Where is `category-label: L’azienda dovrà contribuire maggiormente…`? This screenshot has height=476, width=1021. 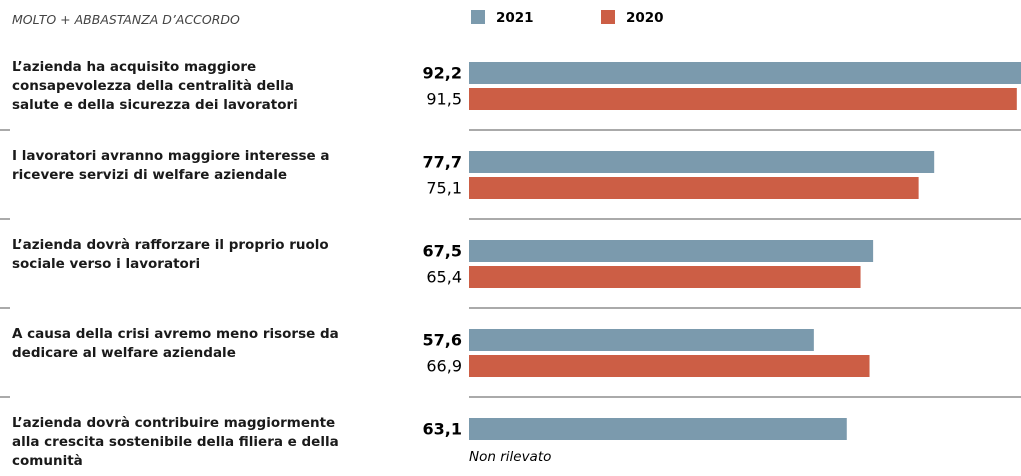
category-label: L’azienda dovrà contribuire maggiormente… is located at coordinates (175, 442).